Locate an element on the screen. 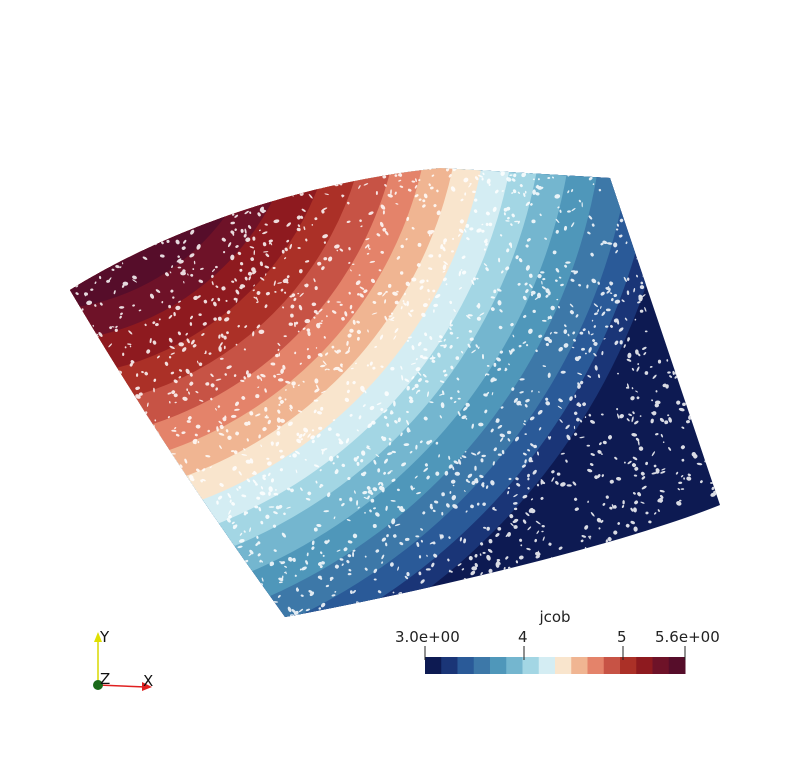  z-axis-origin-icon is located at coordinates (98, 685).